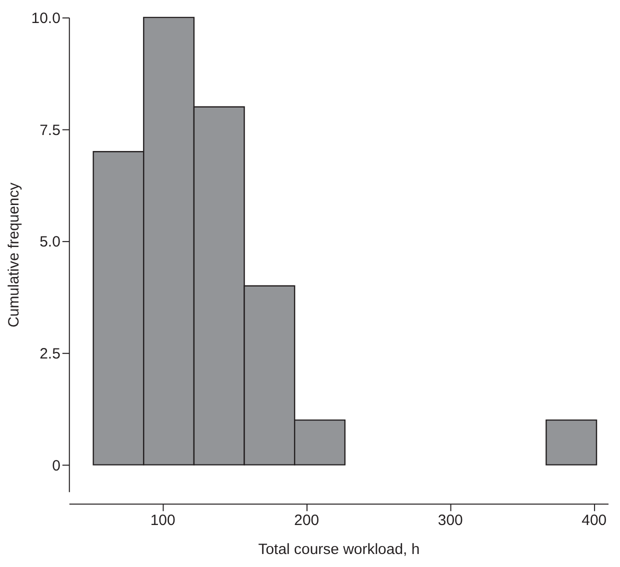  I want to click on y-tick-label: 10.0, so click(45, 18).